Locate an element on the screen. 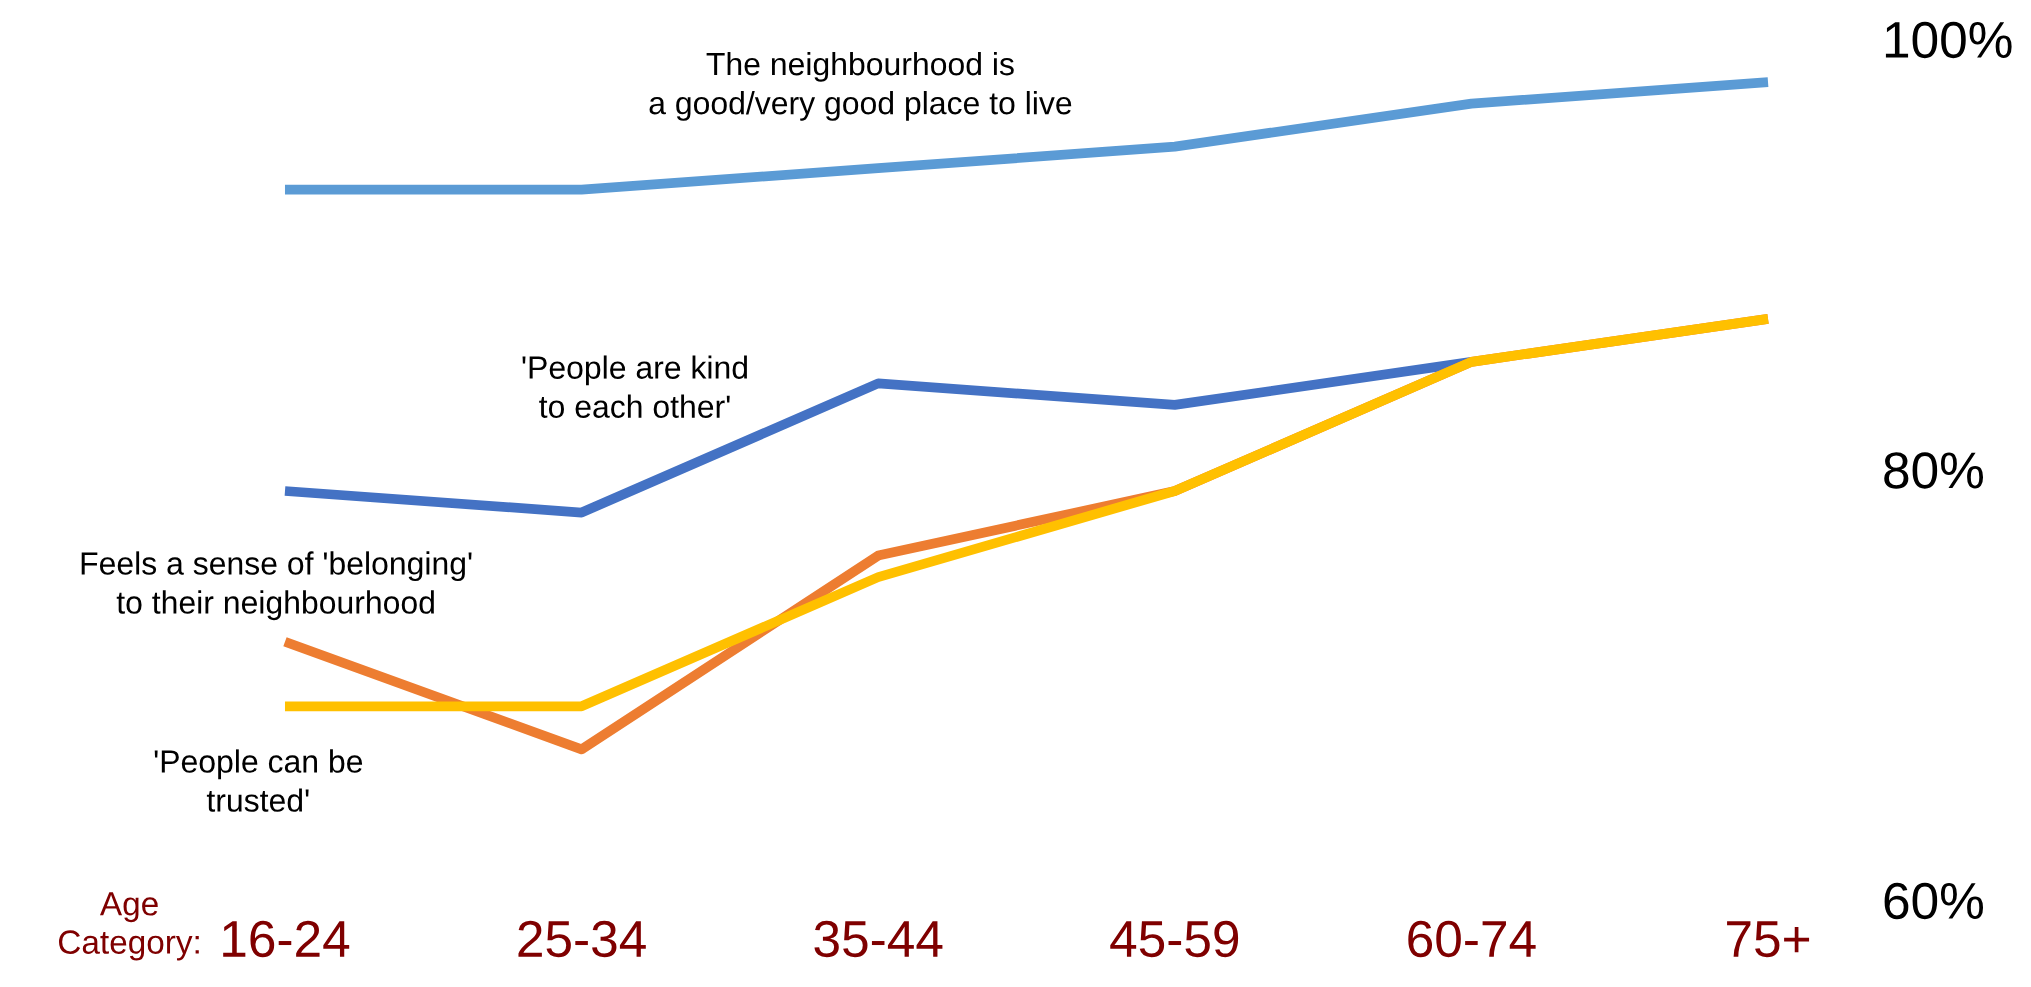  x-tick-label: 16-24 is located at coordinates (286, 939).